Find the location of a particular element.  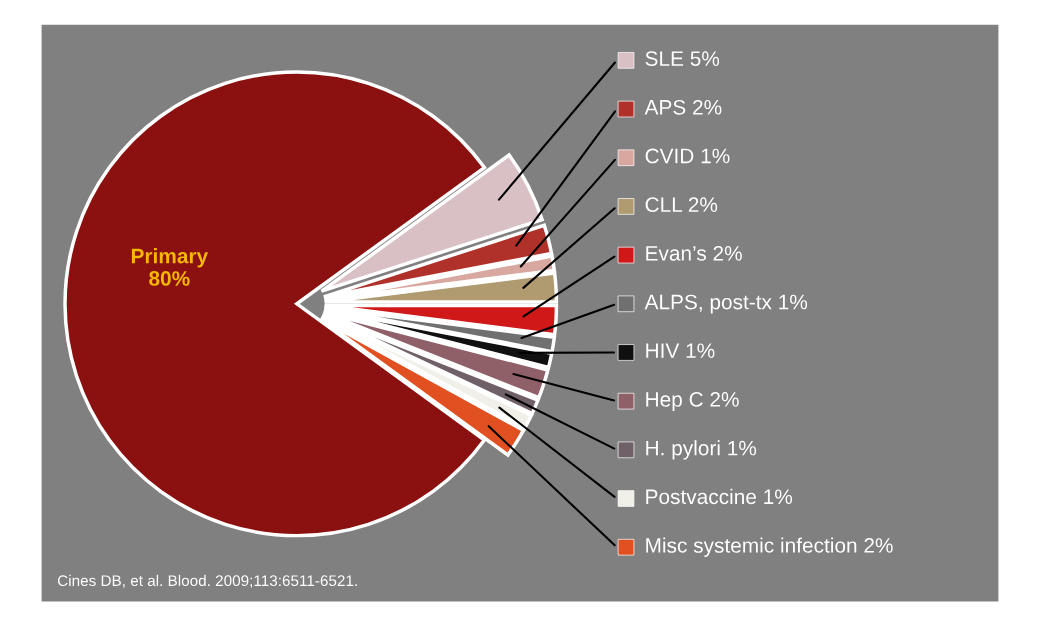

legend-label: CLL 2% is located at coordinates (681, 205).